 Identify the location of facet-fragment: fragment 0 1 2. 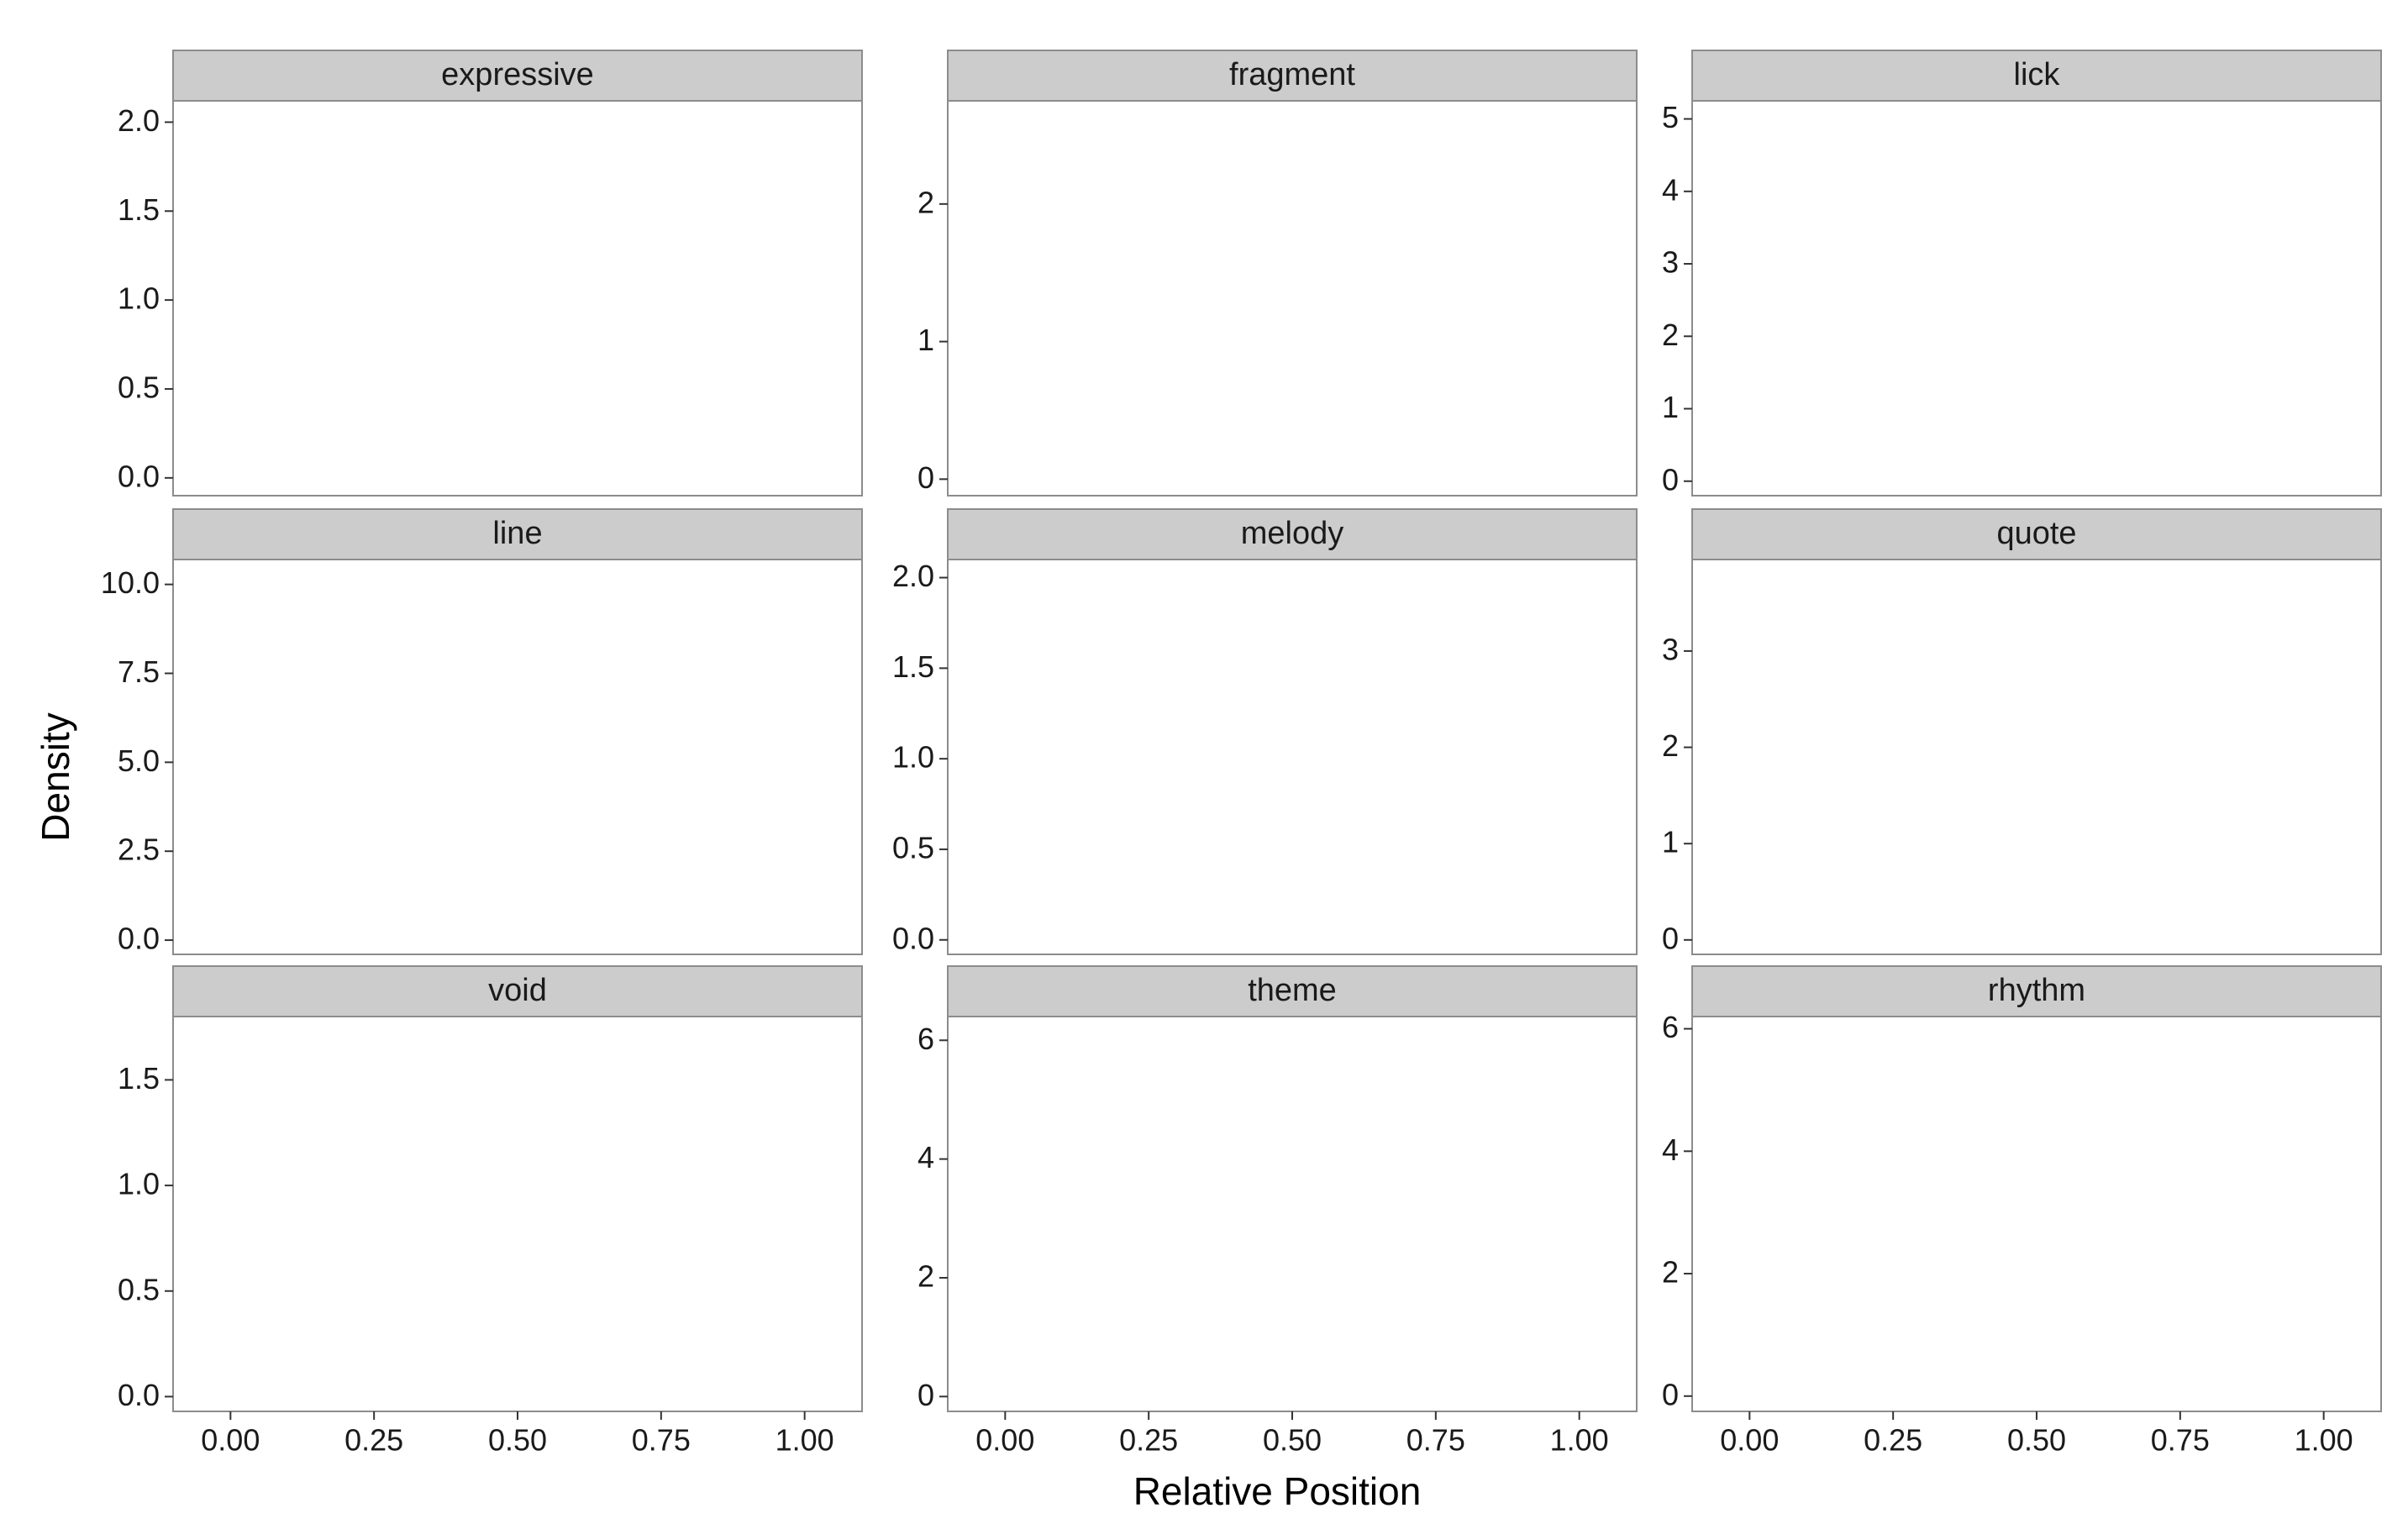
(1278, 273).